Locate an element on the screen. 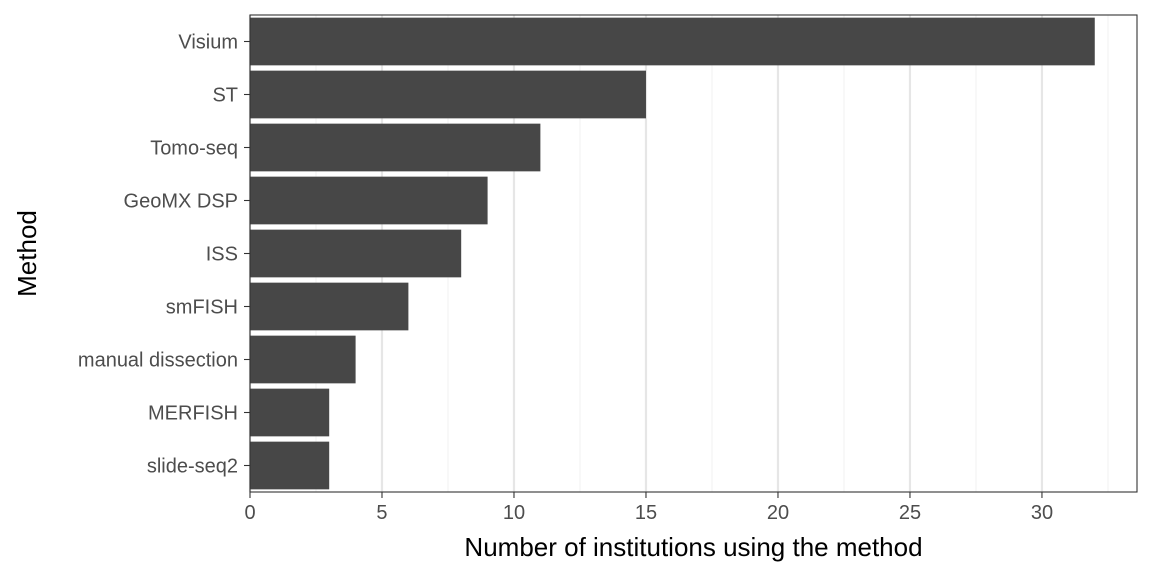 This screenshot has width=1152, height=581. x-tick-label: 25 is located at coordinates (910, 513).